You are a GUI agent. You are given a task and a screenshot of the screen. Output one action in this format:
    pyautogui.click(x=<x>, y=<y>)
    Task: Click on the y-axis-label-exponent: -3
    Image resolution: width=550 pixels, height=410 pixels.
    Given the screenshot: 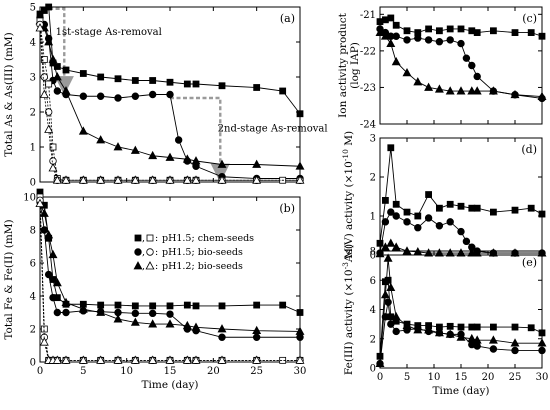 What is the action you would take?
    pyautogui.click(x=345, y=266)
    